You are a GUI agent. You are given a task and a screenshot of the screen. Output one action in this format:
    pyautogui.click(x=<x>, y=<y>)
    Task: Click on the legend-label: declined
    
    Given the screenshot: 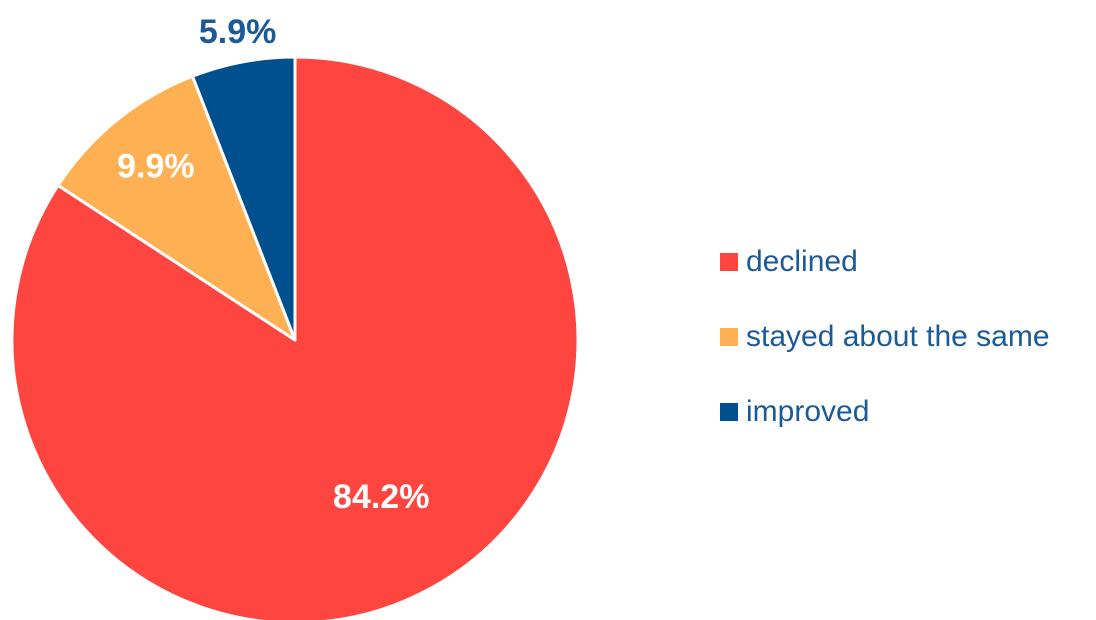 What is the action you would take?
    pyautogui.click(x=802, y=261)
    